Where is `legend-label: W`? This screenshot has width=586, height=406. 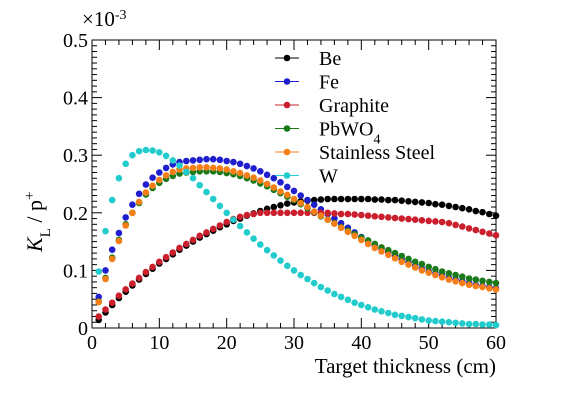
legend-label: W is located at coordinates (328, 177).